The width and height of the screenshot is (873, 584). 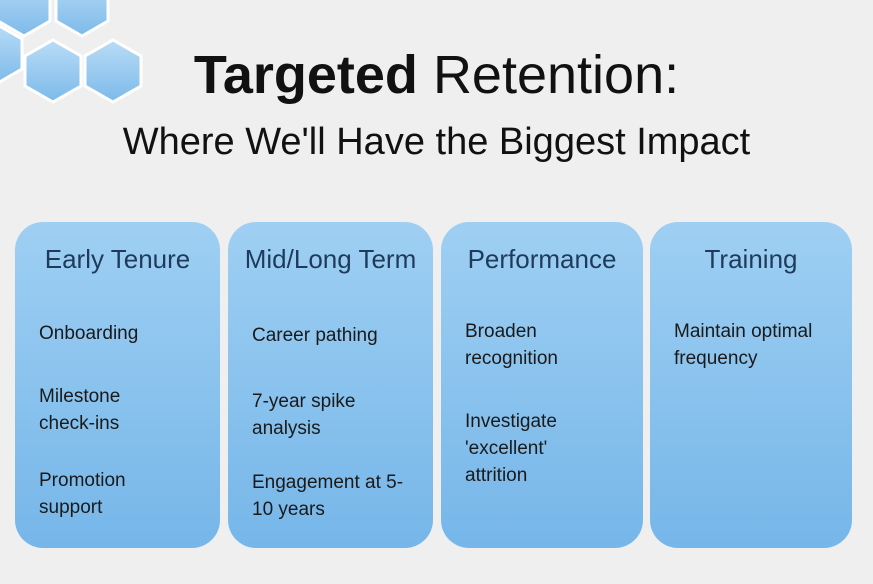 I want to click on list-item: 7-year spike analysis, so click(x=304, y=415).